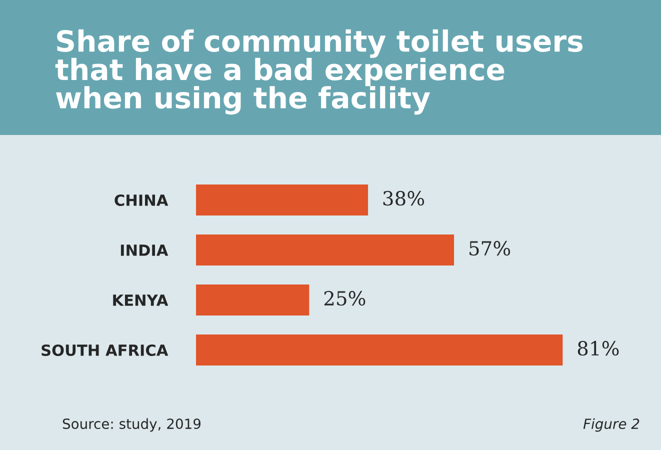 This screenshot has height=450, width=661. What do you see at coordinates (345, 298) in the screenshot?
I see `data-label: 25%` at bounding box center [345, 298].